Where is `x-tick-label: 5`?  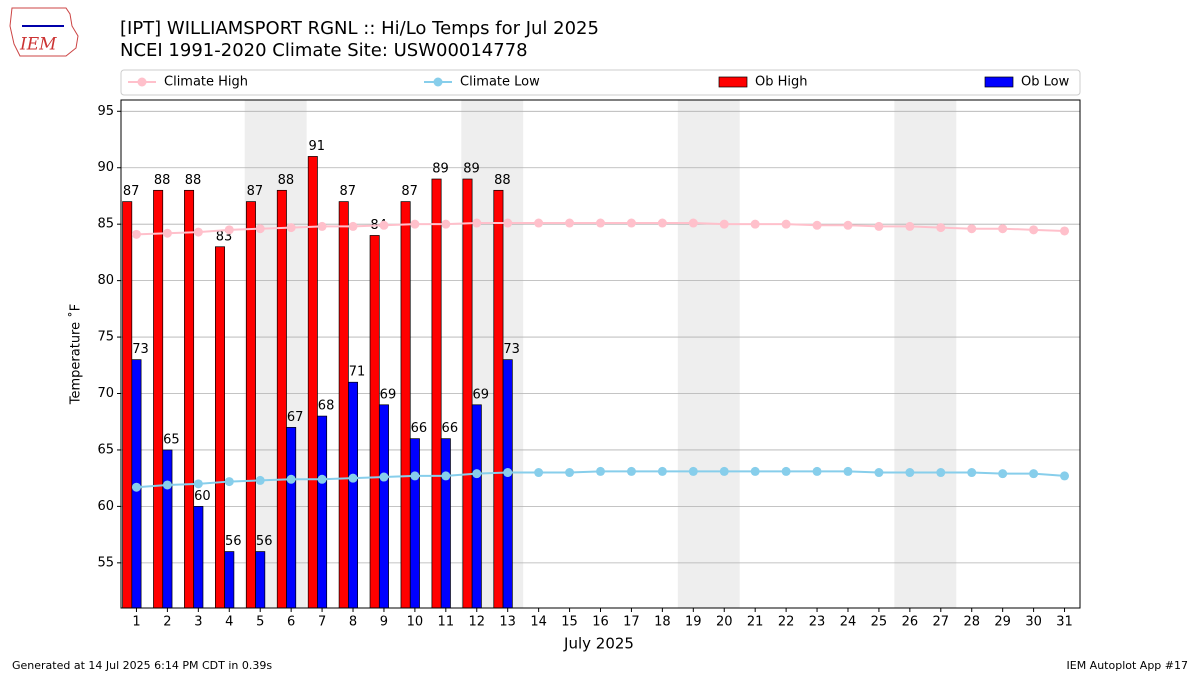
x-tick-label: 5 is located at coordinates (260, 622).